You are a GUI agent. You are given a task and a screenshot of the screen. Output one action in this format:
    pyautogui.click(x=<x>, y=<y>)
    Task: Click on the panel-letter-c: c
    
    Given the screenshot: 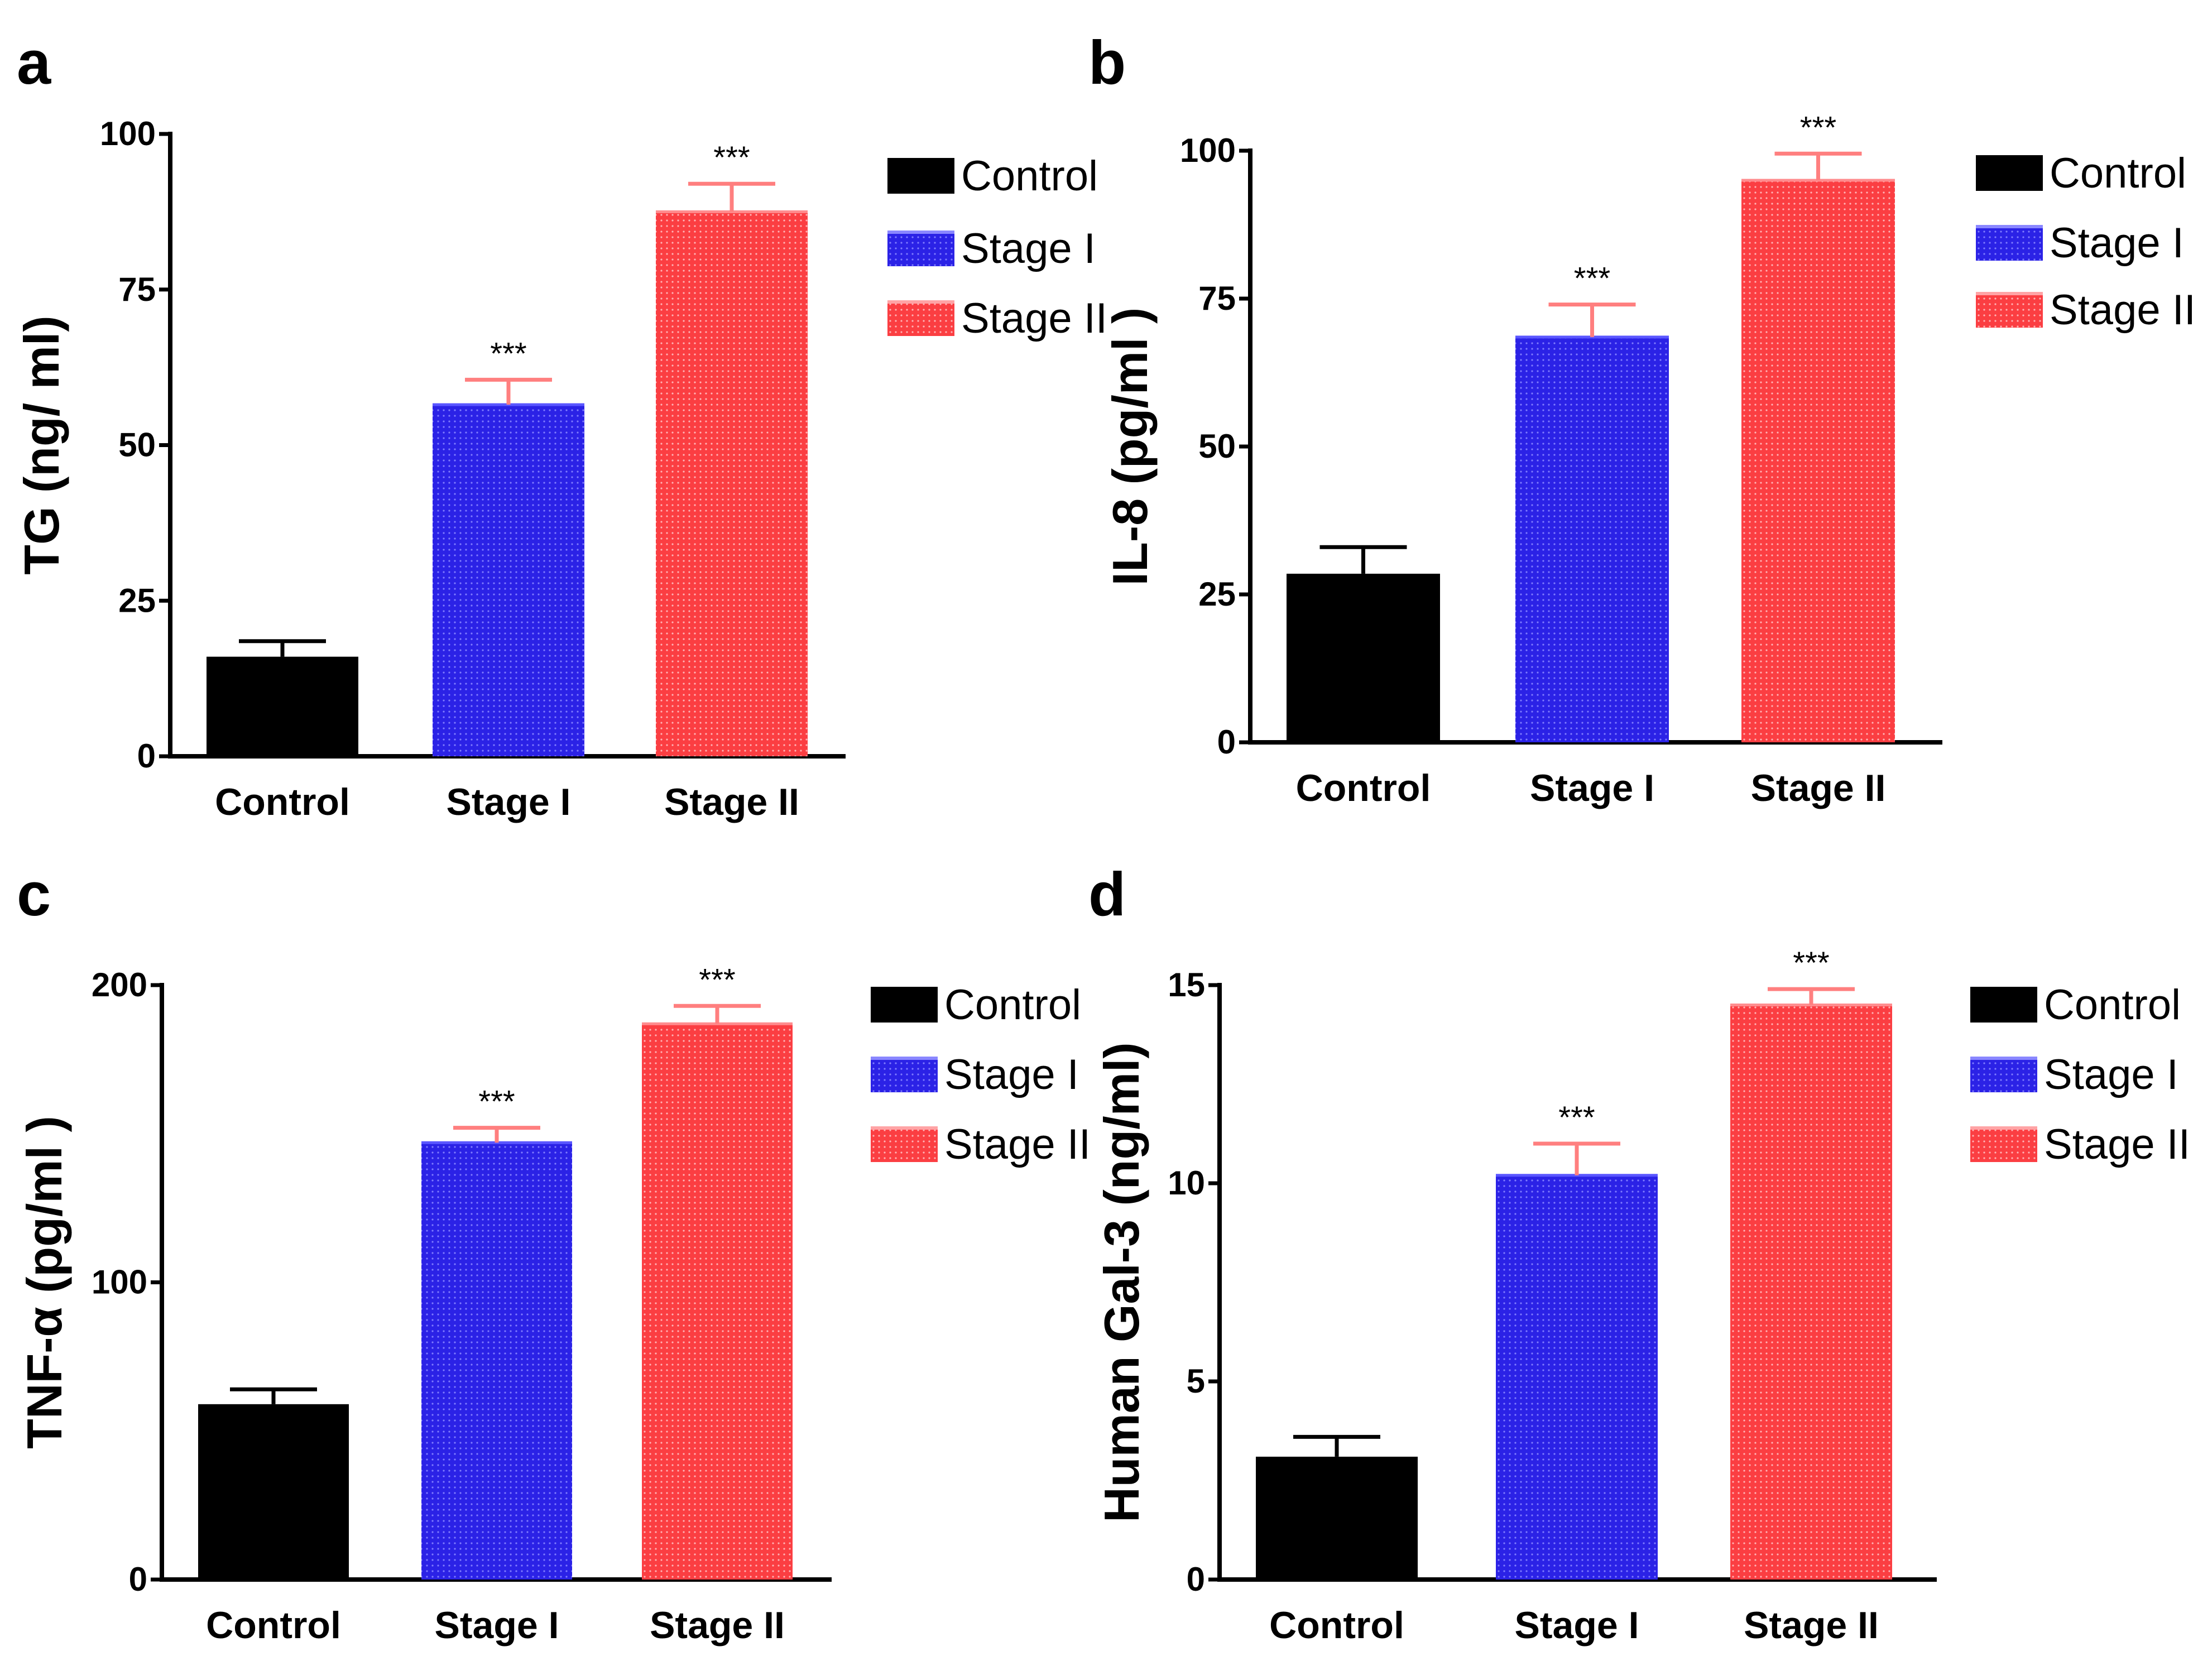 What is the action you would take?
    pyautogui.click(x=34, y=895)
    